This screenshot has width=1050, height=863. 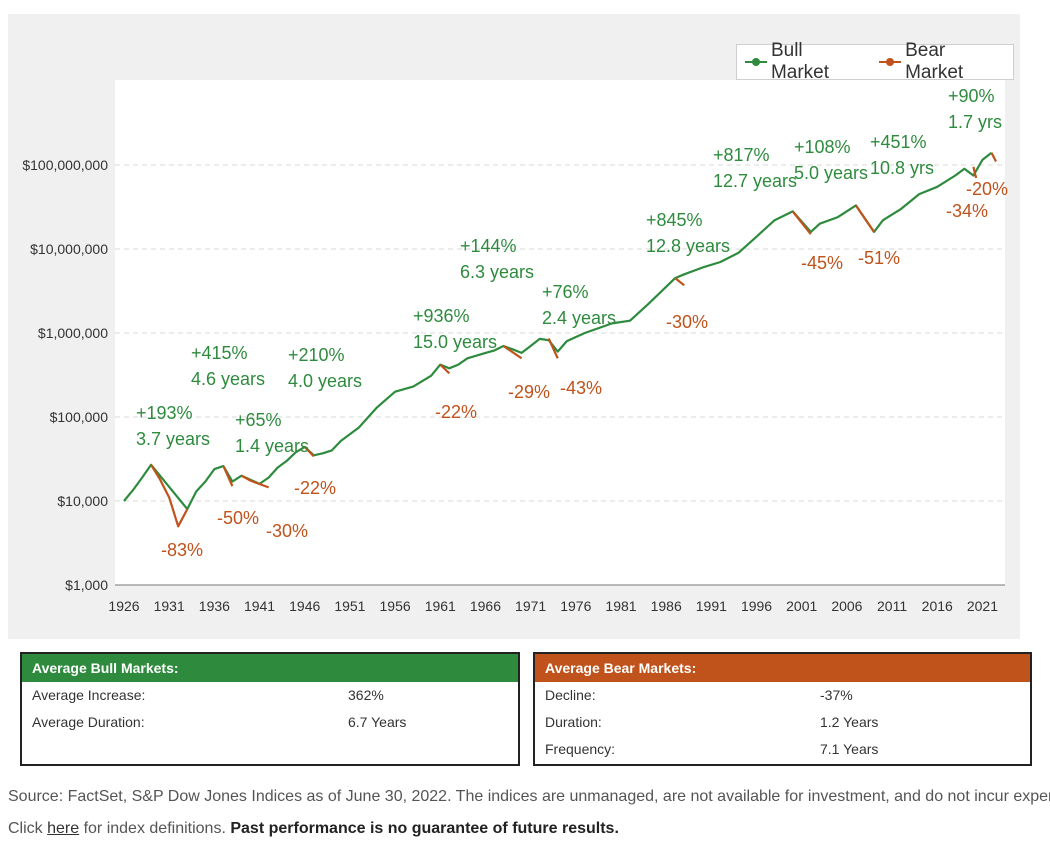 I want to click on bear-annotation-value: -20%, so click(x=987, y=189).